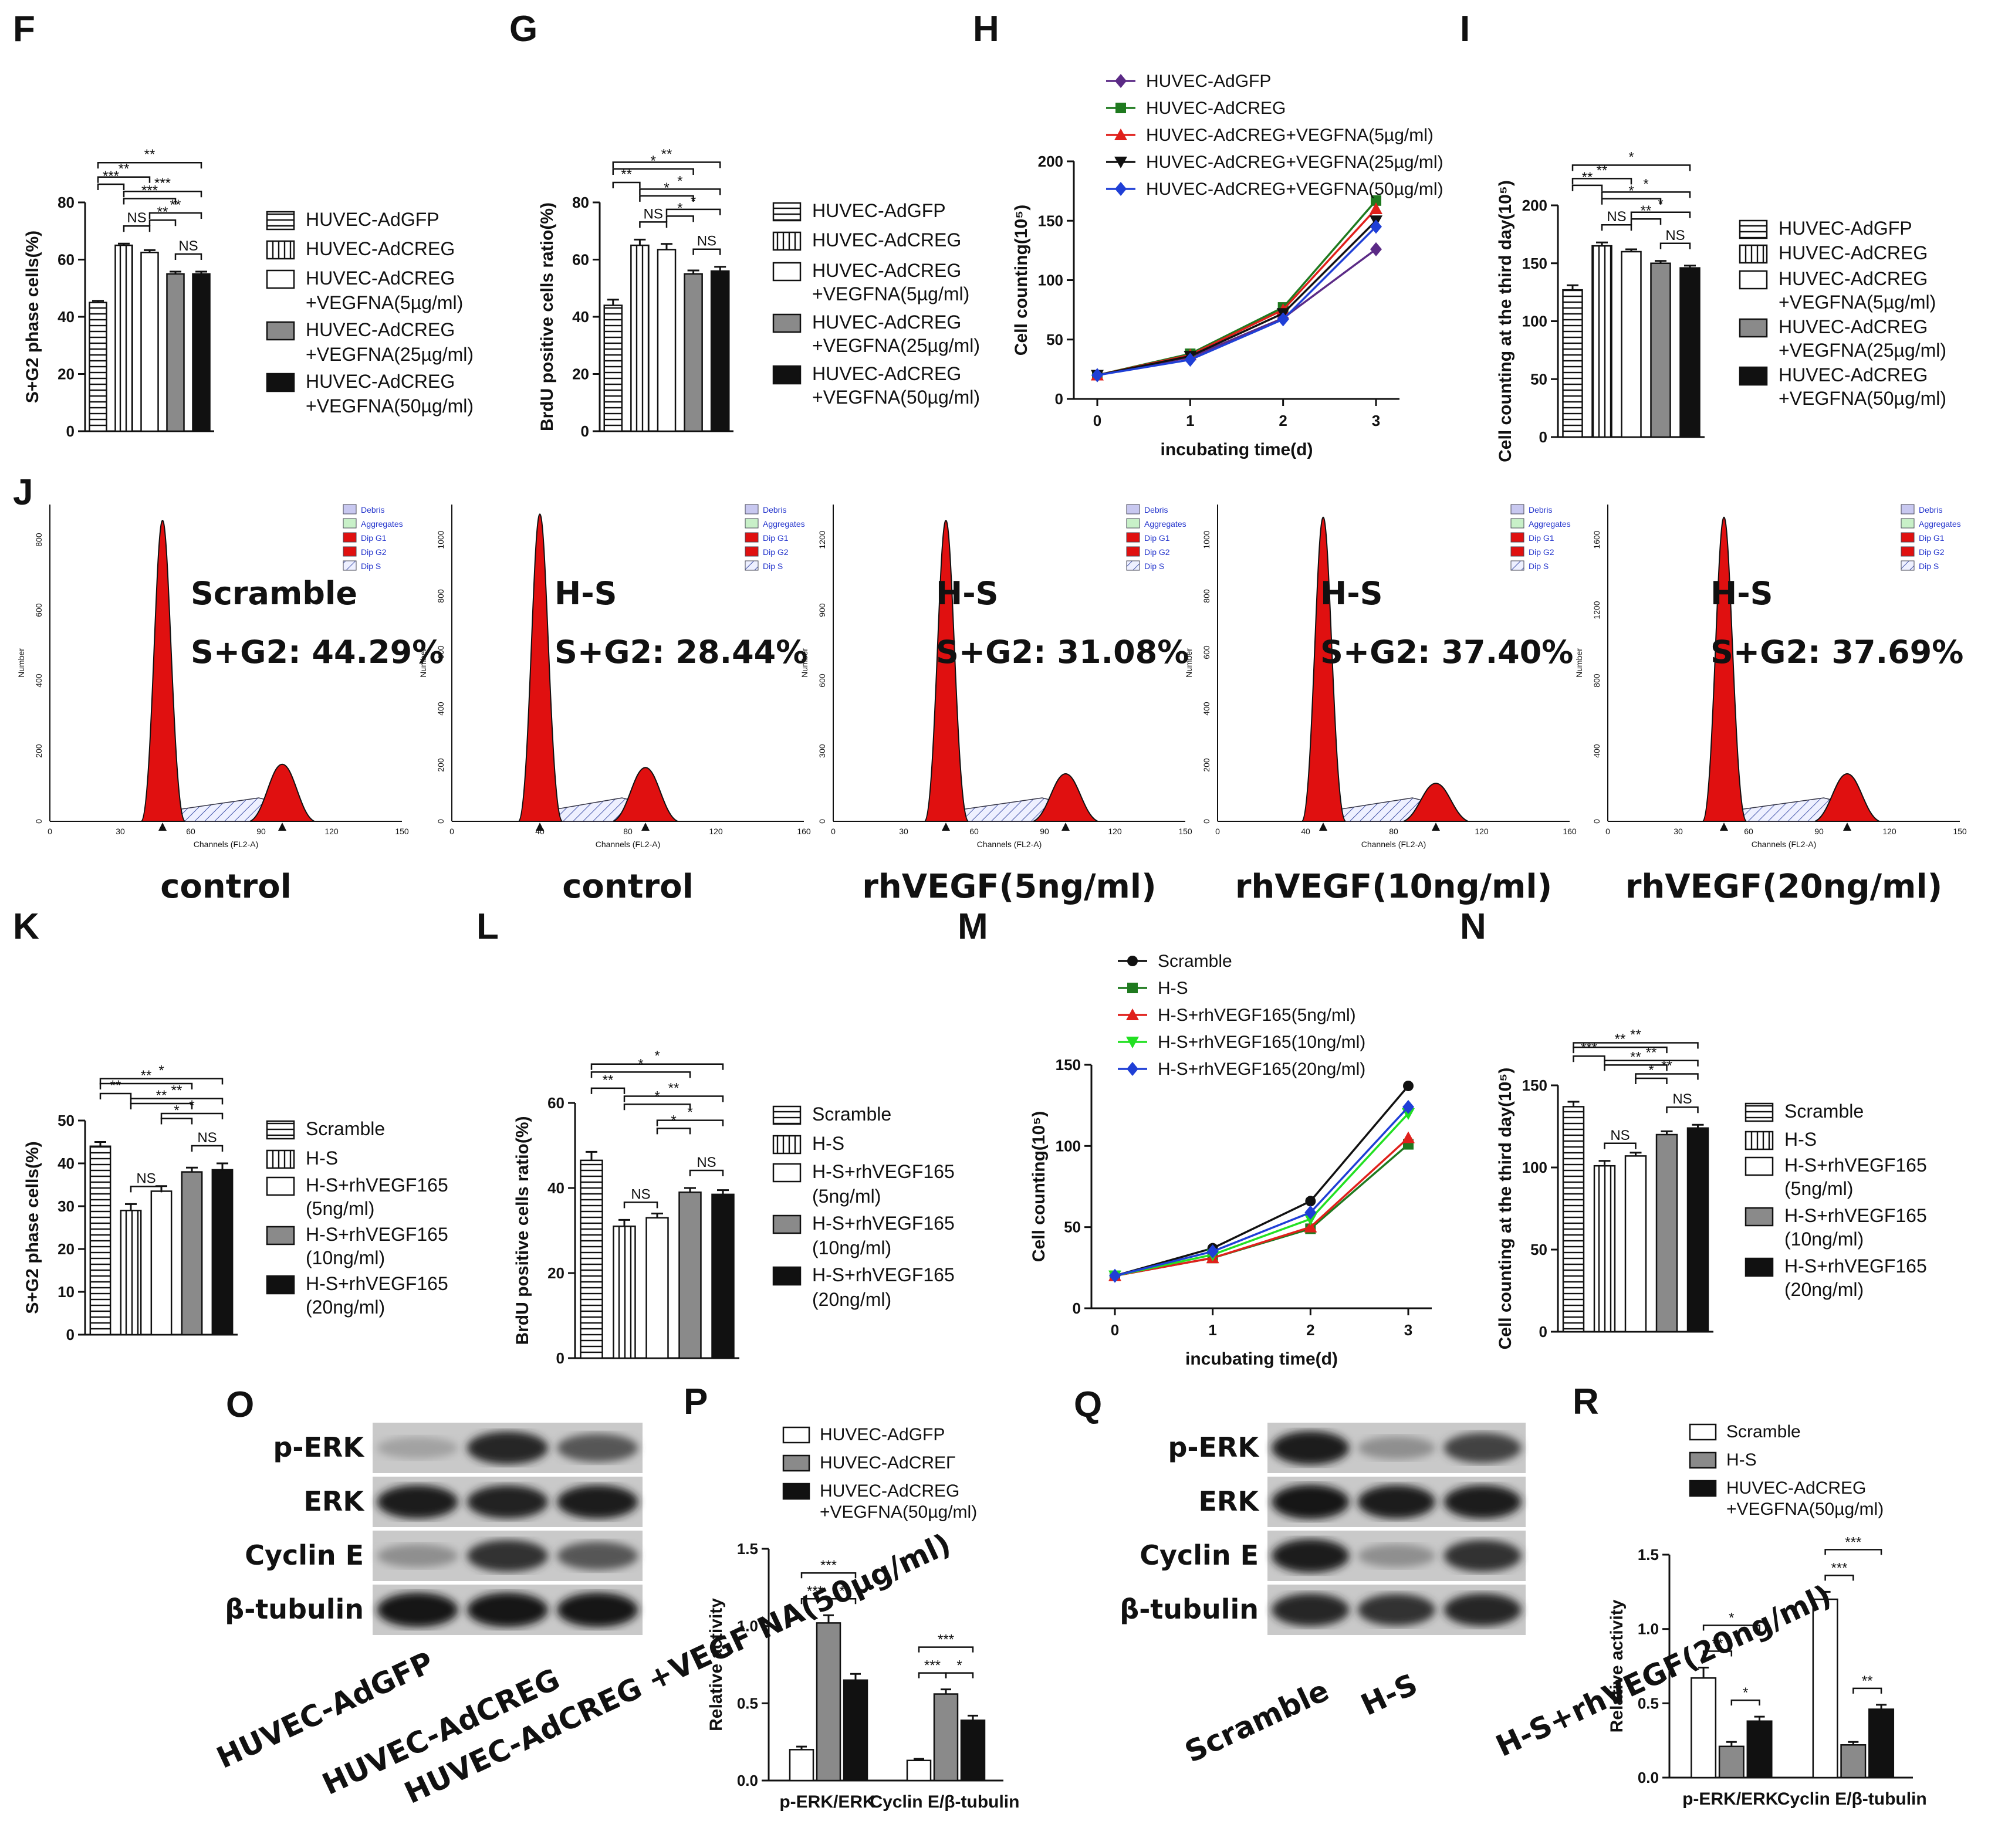 Image resolution: width=1998 pixels, height=1848 pixels. I want to click on blot-row-label: Cyclin E, so click(1199, 1555).